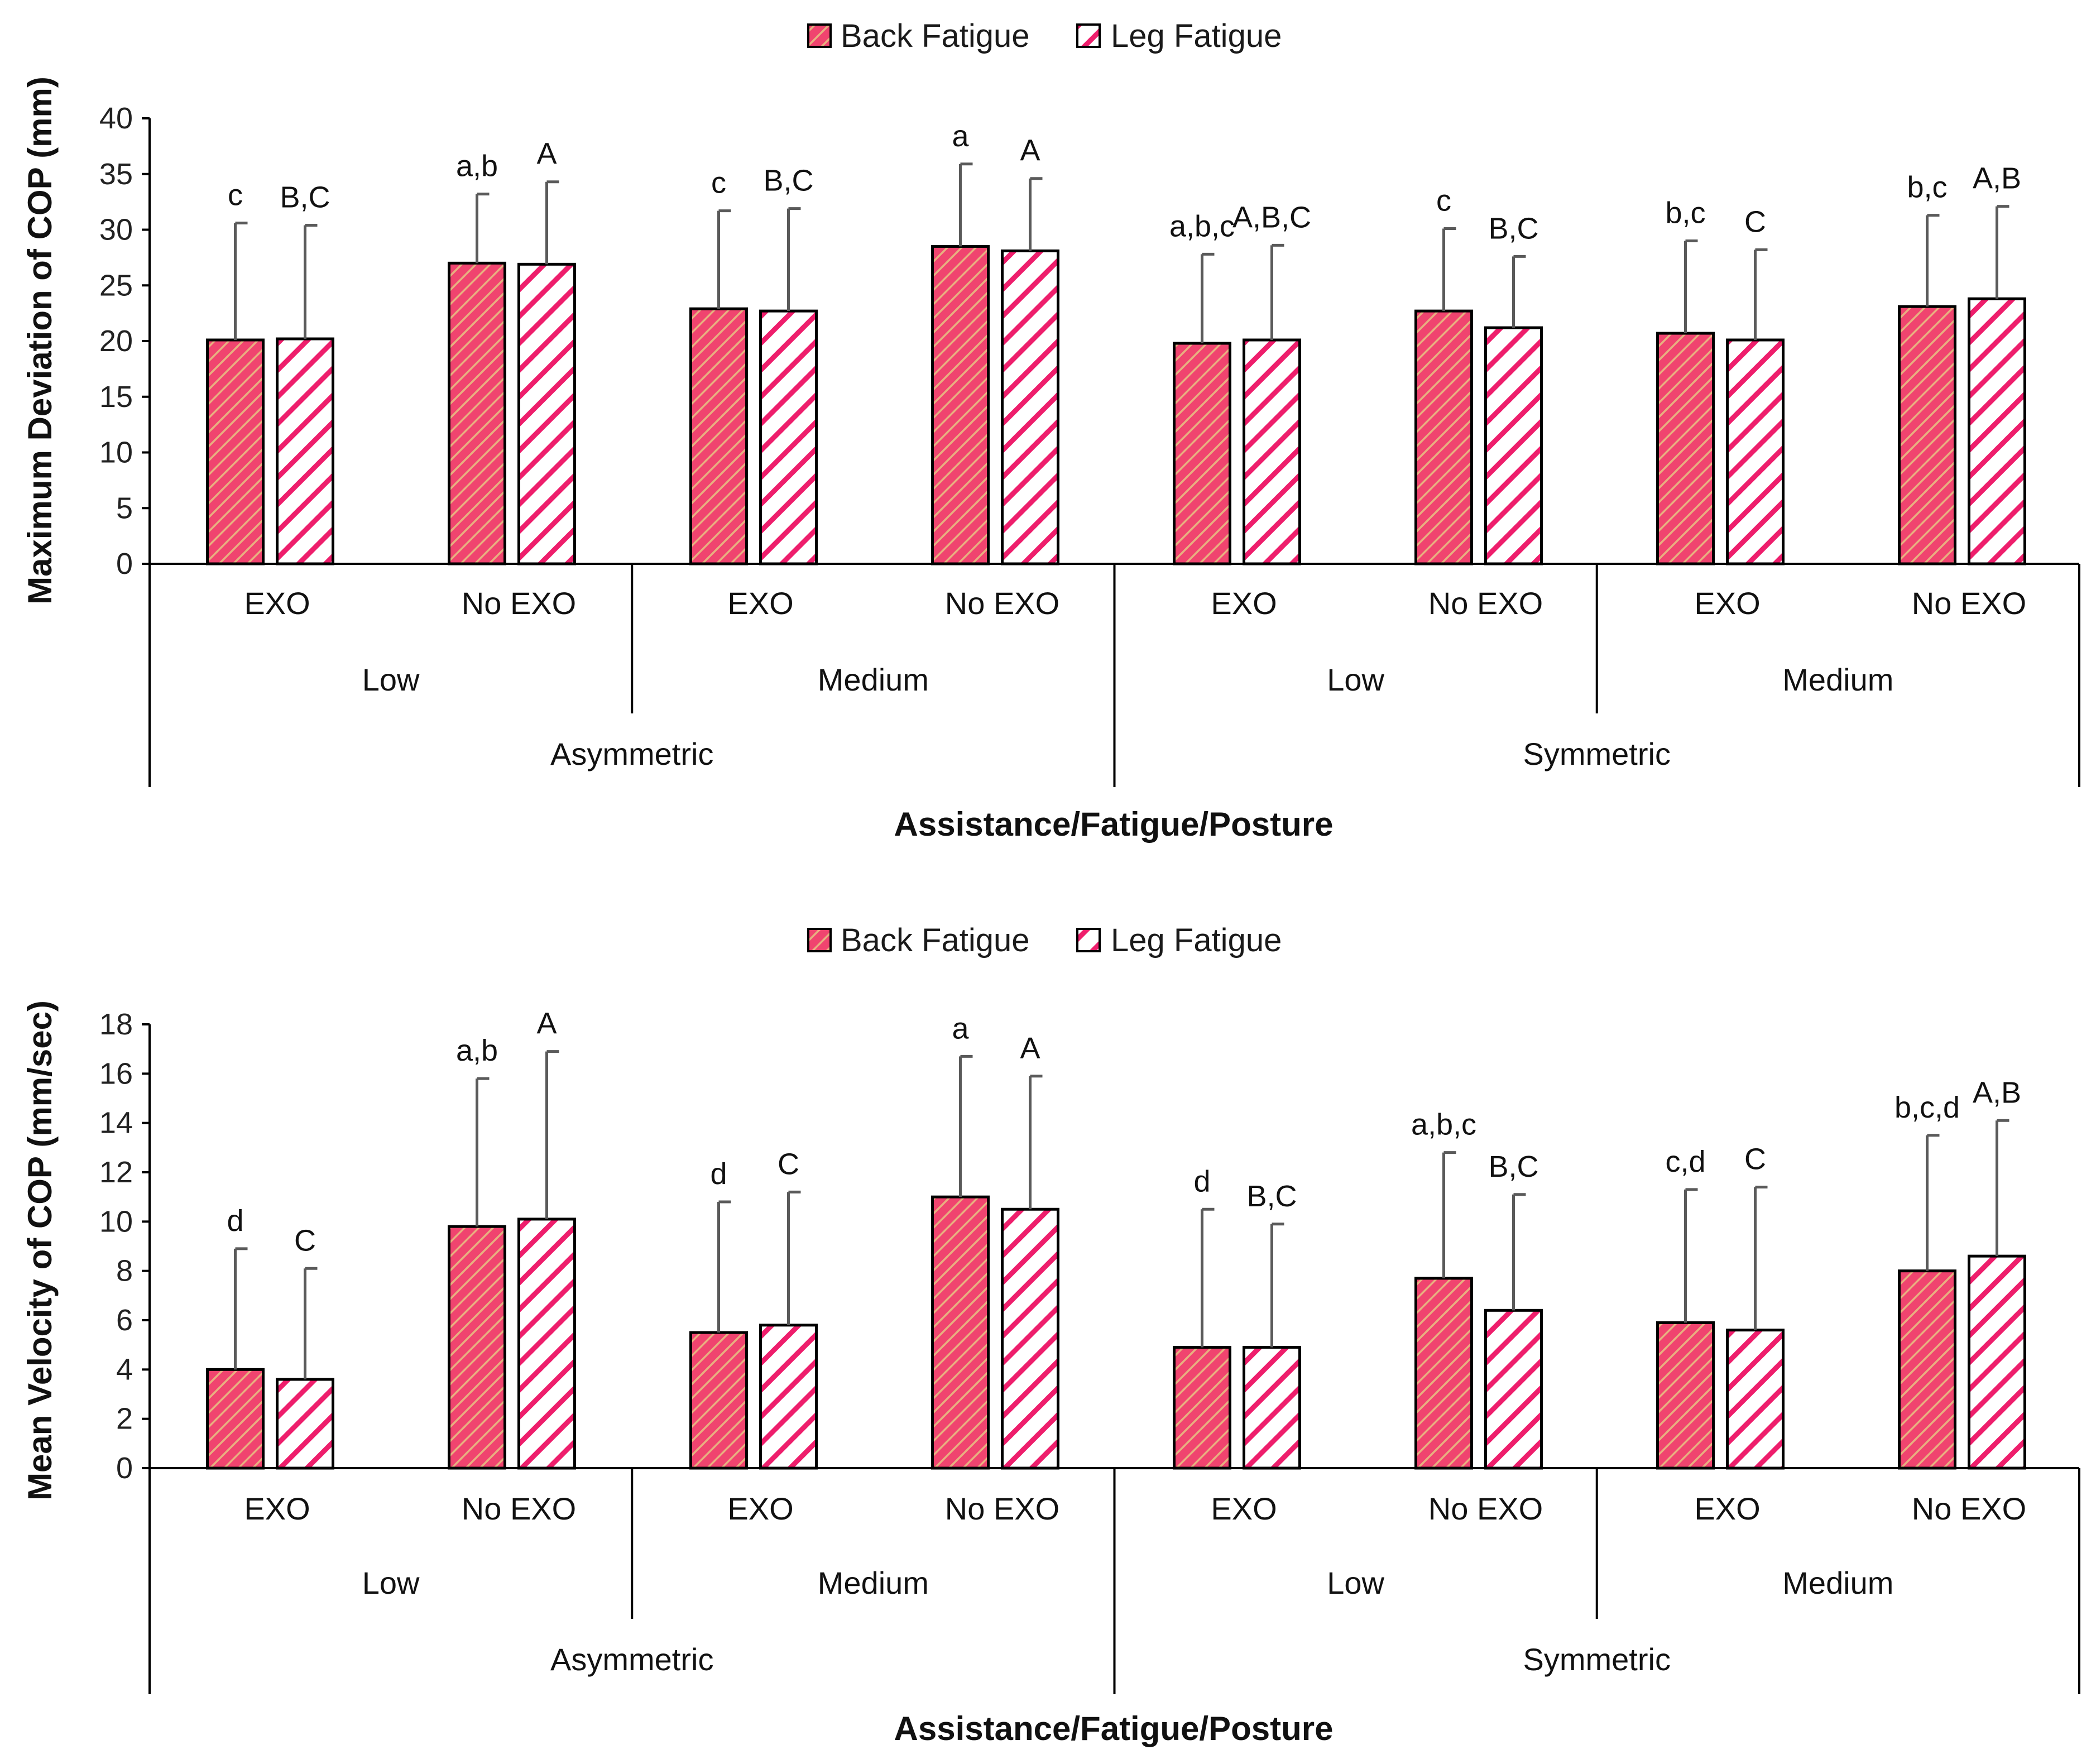 The height and width of the screenshot is (1764, 2096). I want to click on y-tick-label: 8, so click(124, 1271).